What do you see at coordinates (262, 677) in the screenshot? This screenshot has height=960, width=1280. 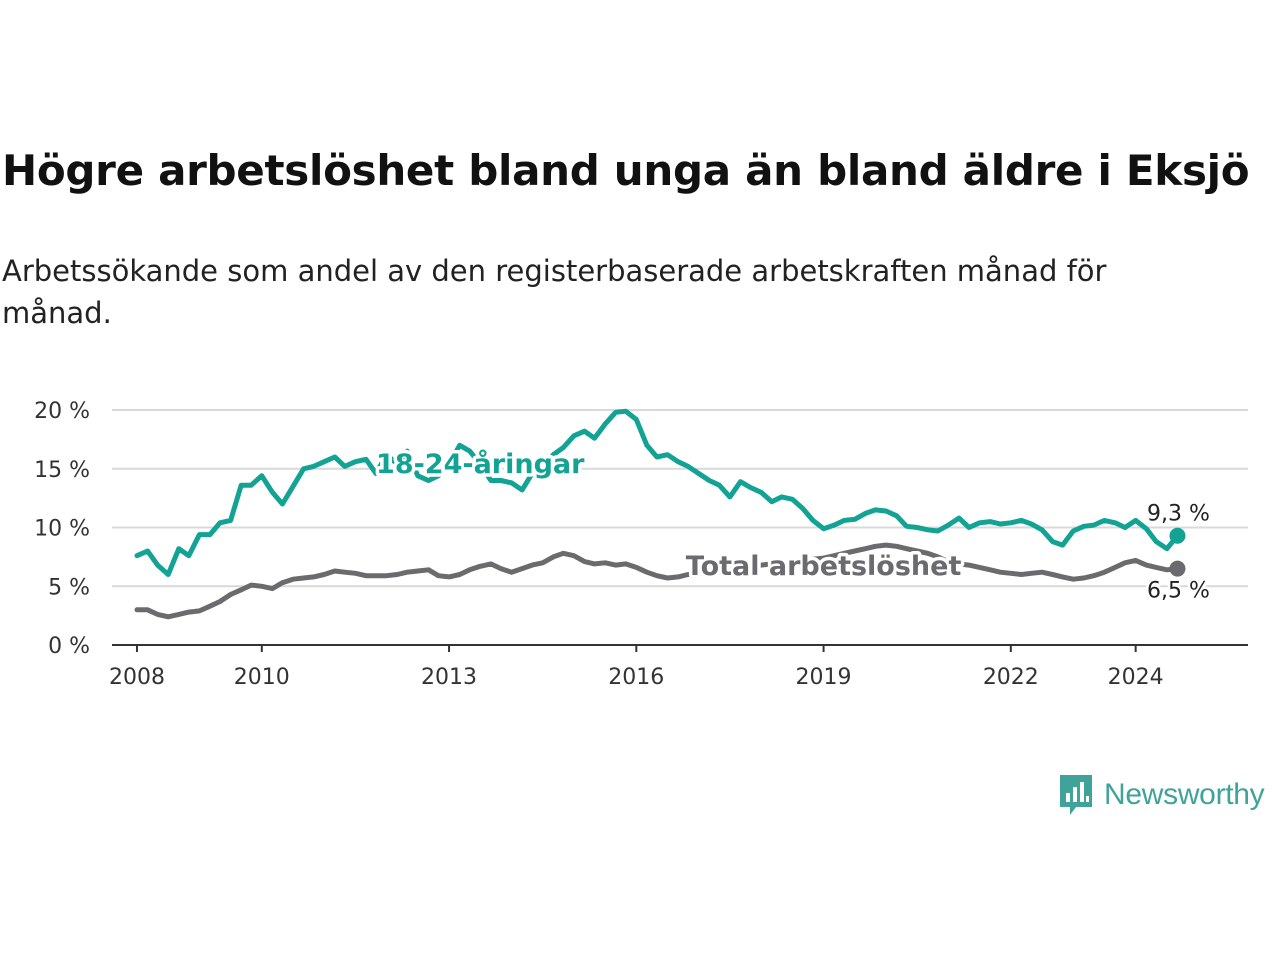 I see `x-tick-label: 2010` at bounding box center [262, 677].